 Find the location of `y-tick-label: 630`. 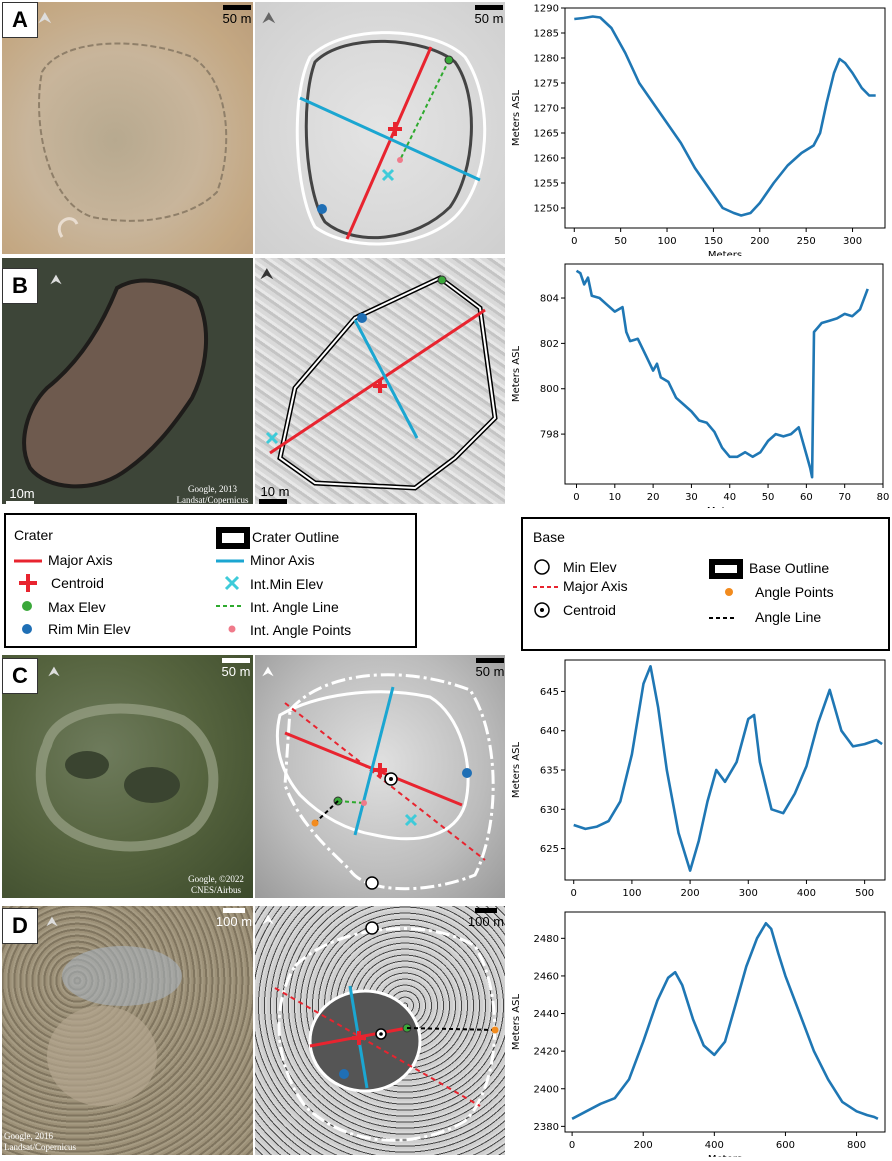

y-tick-label: 630 is located at coordinates (549, 810).